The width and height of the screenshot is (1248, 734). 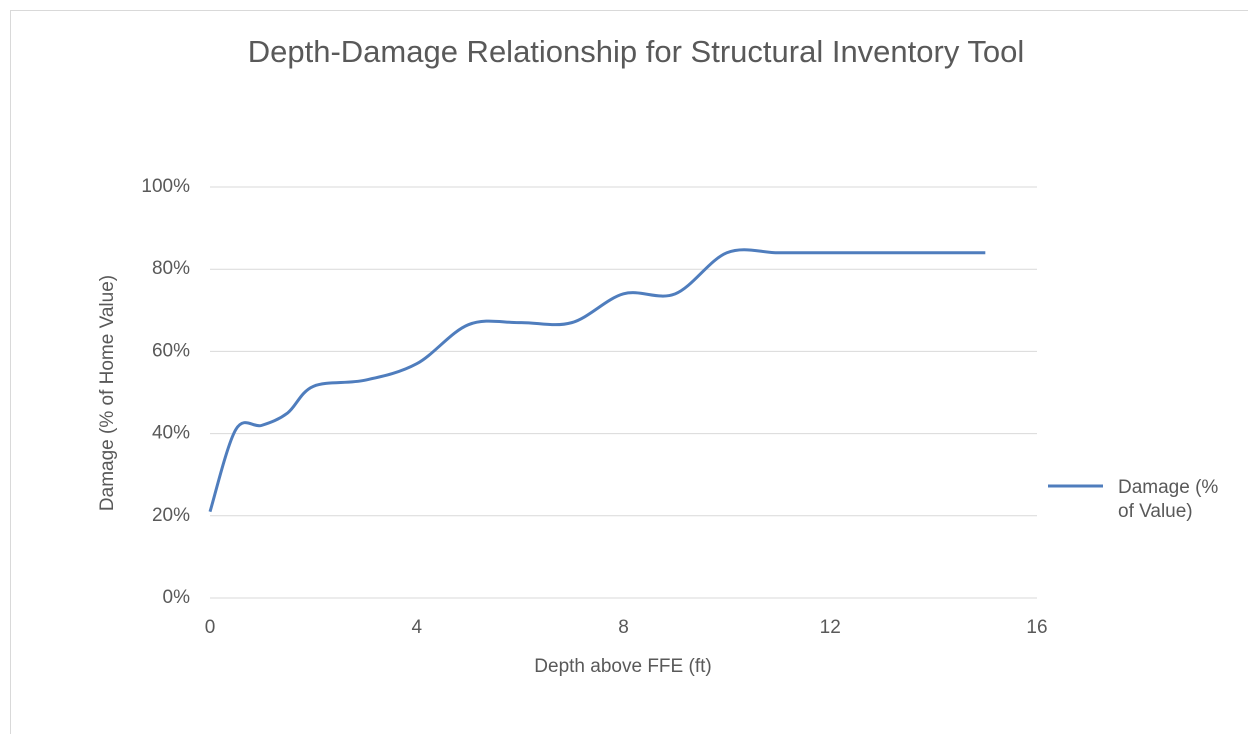 I want to click on x-tick-label: 4, so click(x=416, y=627).